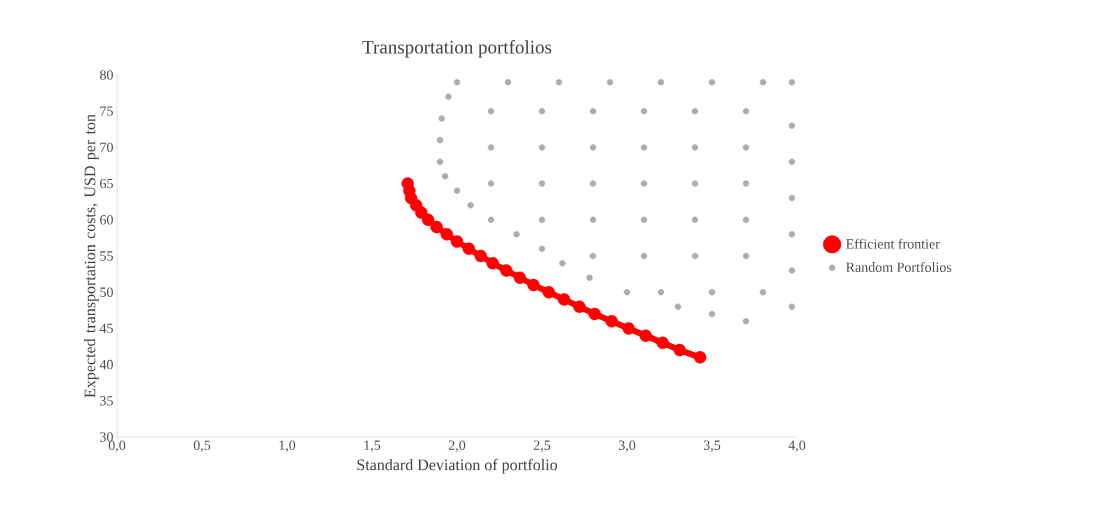 This screenshot has height=519, width=1096. What do you see at coordinates (372, 446) in the screenshot?
I see `x-tick-label: 1,5` at bounding box center [372, 446].